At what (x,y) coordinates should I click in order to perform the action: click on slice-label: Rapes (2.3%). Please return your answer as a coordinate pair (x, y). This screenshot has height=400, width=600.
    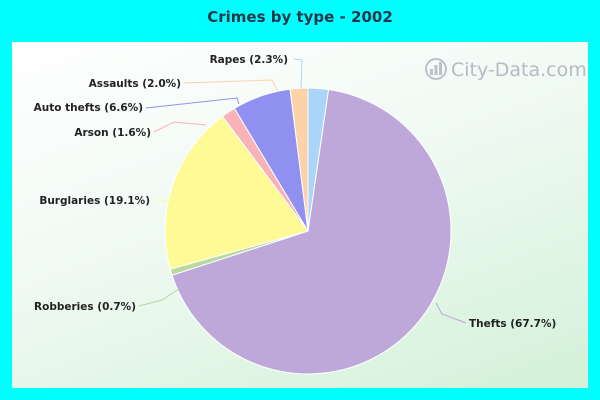
    Looking at the image, I should click on (249, 60).